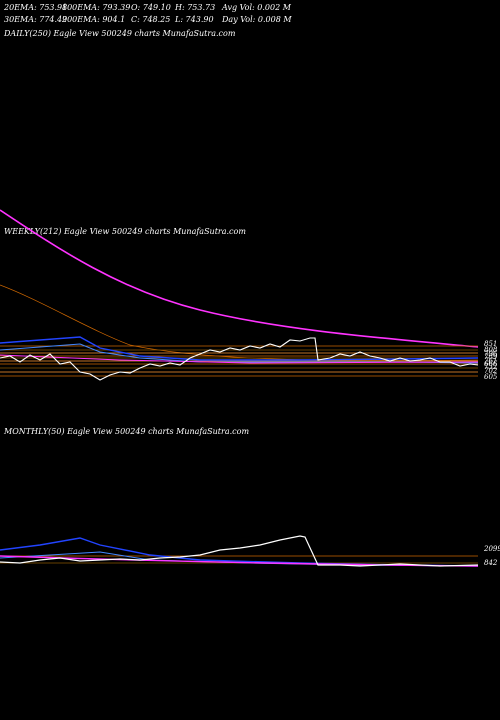 The width and height of the screenshot is (500, 720). I want to click on weekly-y-tick-label: 702, so click(491, 371).